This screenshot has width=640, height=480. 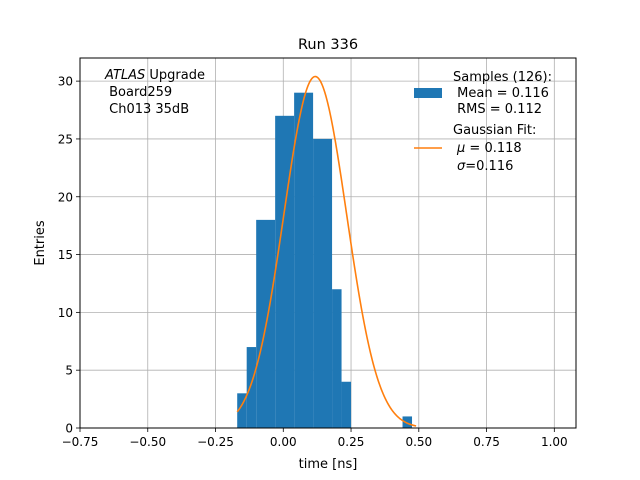 What do you see at coordinates (65, 197) in the screenshot?
I see `y-tick-label: 20` at bounding box center [65, 197].